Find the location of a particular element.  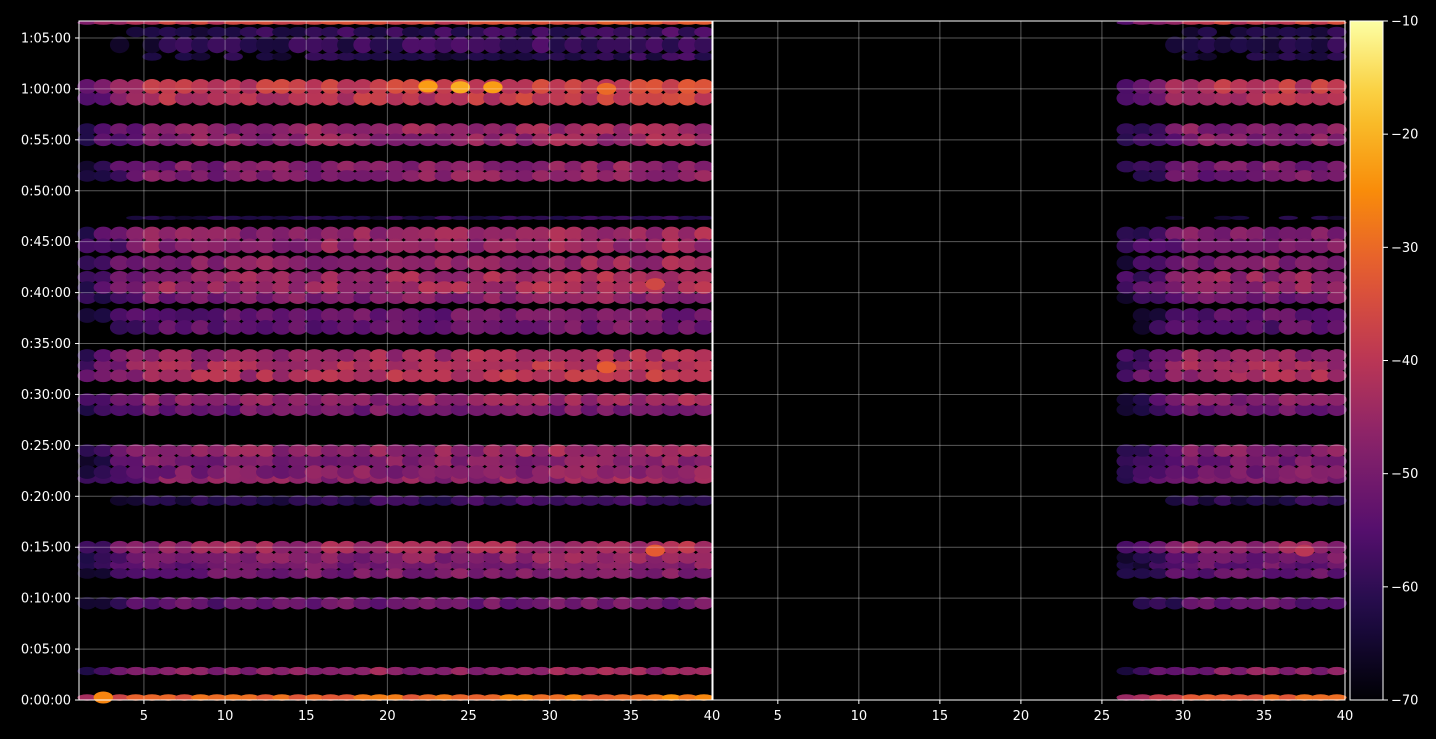

x-tick-label: 25 is located at coordinates (468, 716).